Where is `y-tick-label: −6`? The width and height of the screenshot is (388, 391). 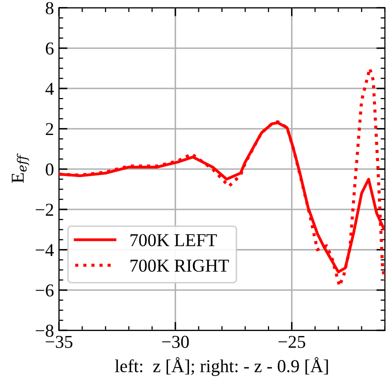
y-tick-label: −6 is located at coordinates (45, 290).